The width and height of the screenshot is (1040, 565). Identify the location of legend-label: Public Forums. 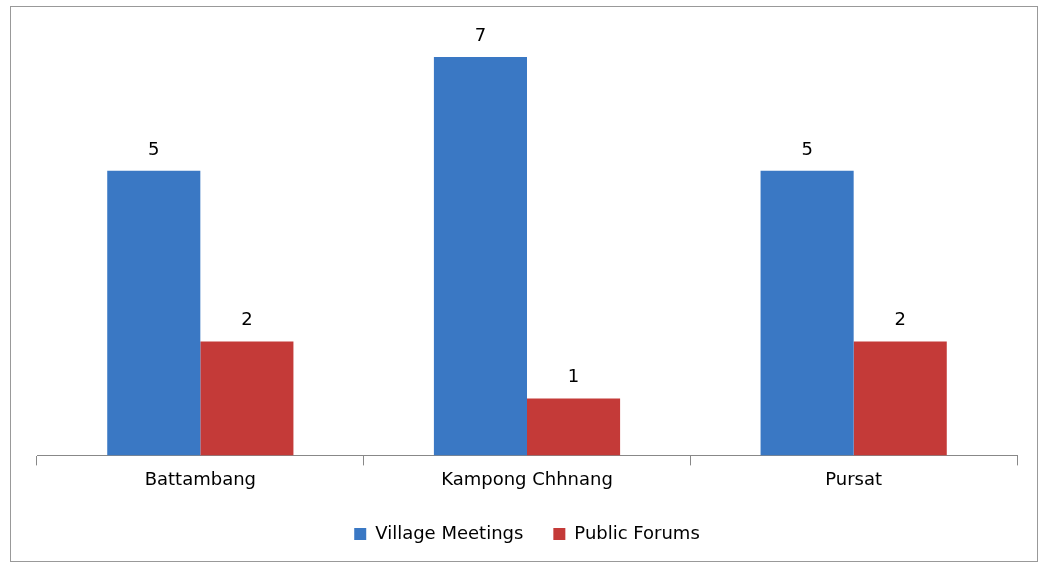
(637, 532).